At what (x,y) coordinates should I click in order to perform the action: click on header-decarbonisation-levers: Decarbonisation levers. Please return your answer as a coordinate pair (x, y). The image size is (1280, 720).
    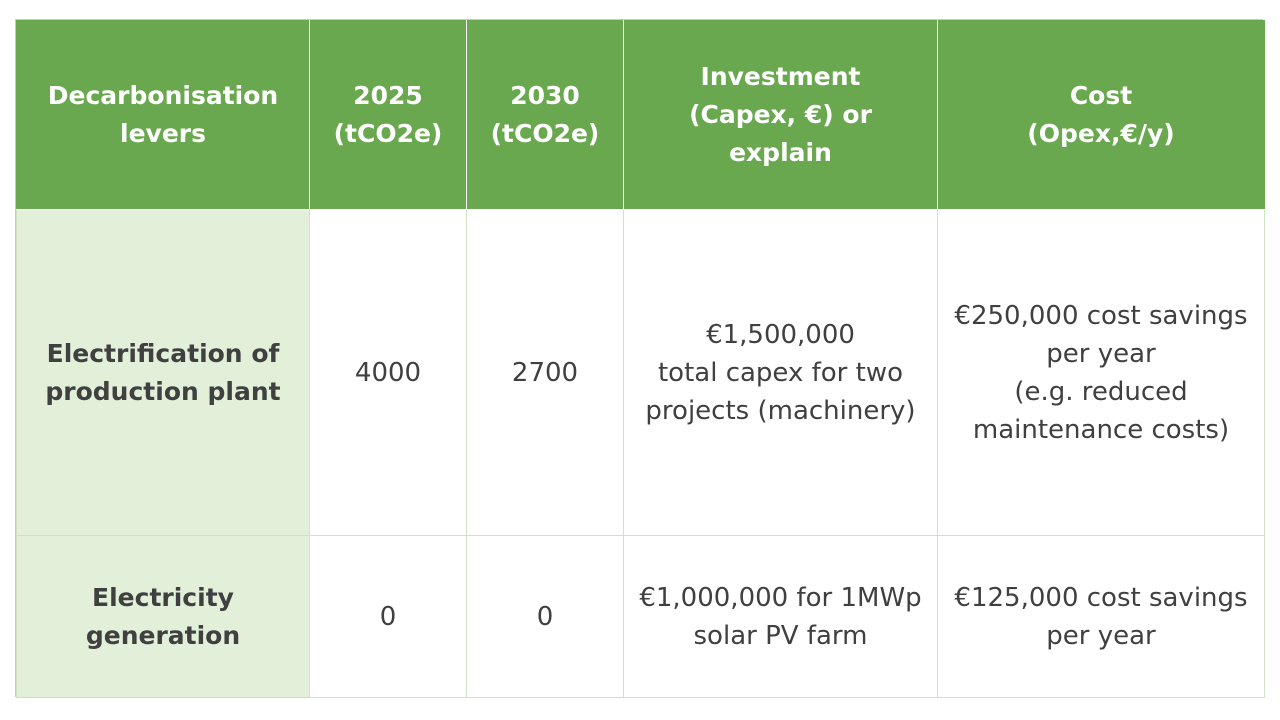
    Looking at the image, I should click on (163, 115).